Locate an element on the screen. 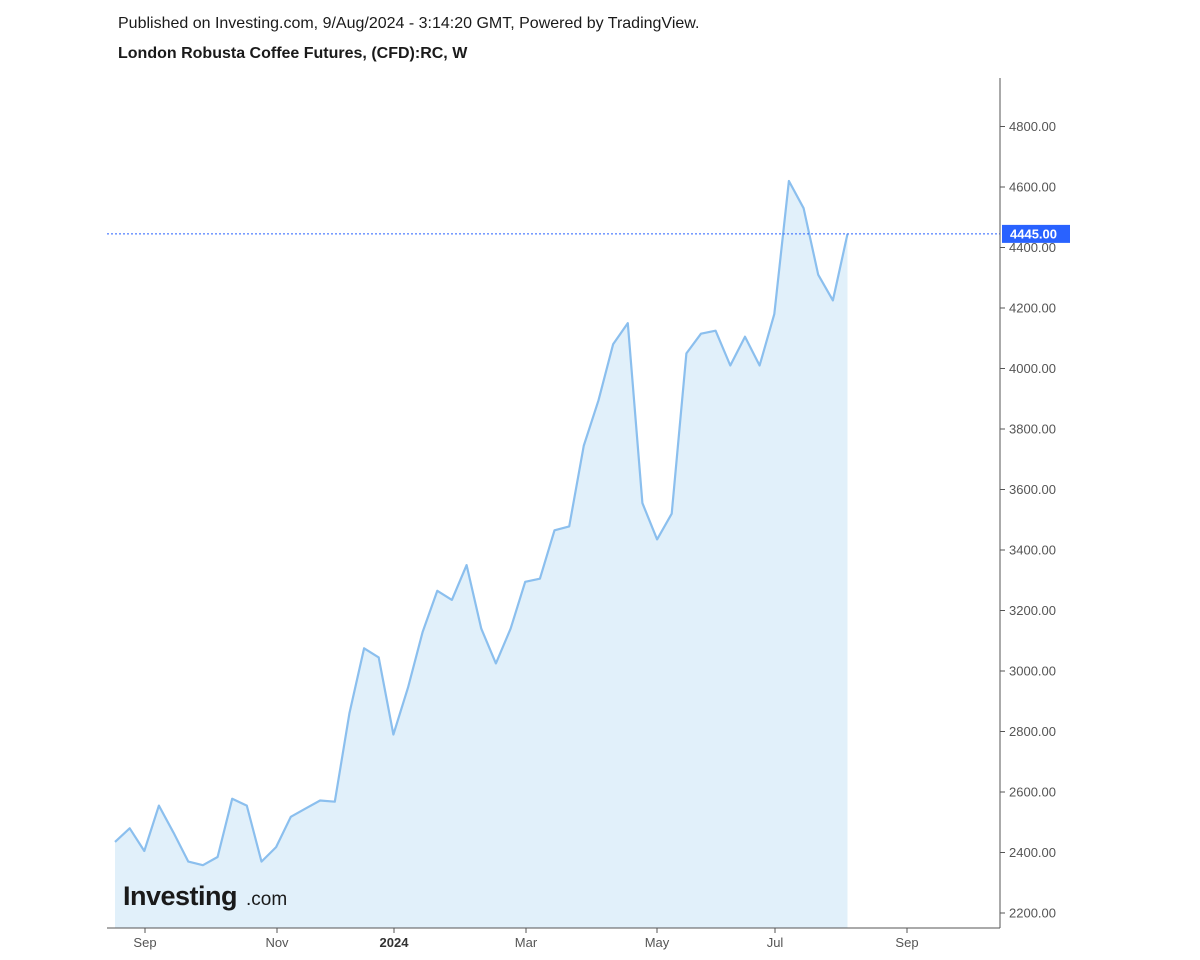 The width and height of the screenshot is (1200, 960). x-tick-label: 2024 is located at coordinates (395, 942).